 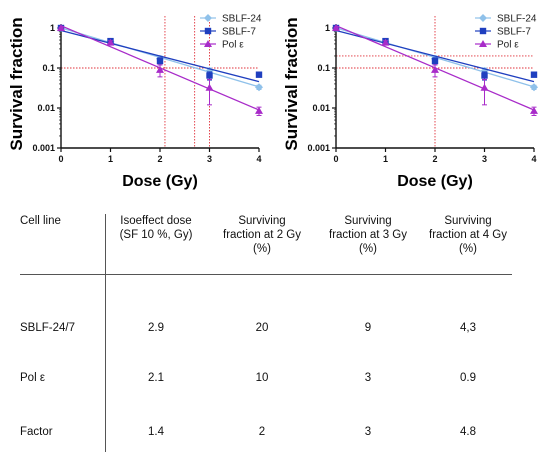 I want to click on header-sf-4gy: Surviving fraction at 4 Gy (%), so click(x=468, y=235).